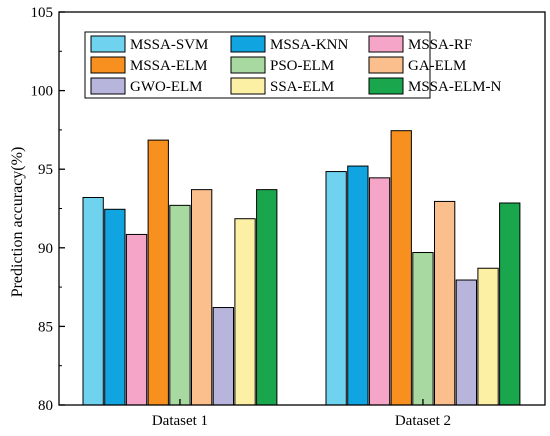  I want to click on y-tick-label-80: 80, so click(45, 406).